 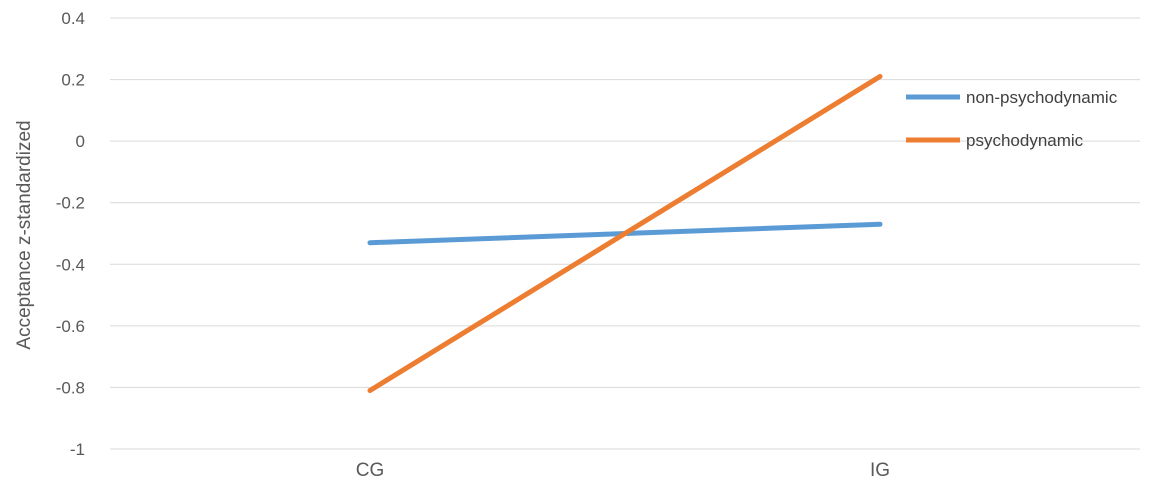 What do you see at coordinates (24, 234) in the screenshot?
I see `y-axis-title: Acceptance z-standardized` at bounding box center [24, 234].